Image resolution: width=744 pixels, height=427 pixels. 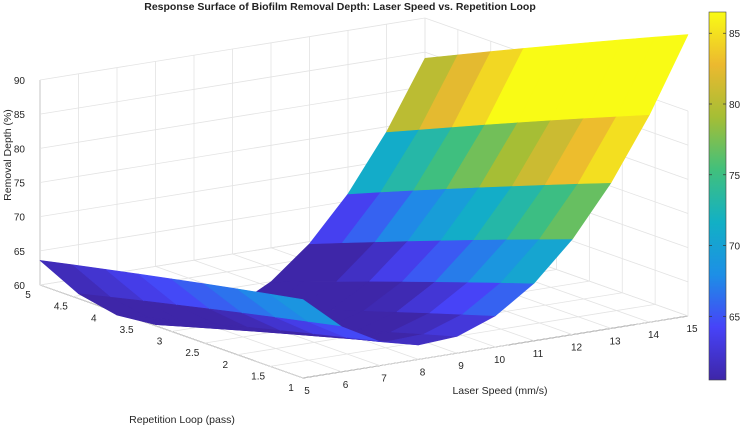 What do you see at coordinates (20, 218) in the screenshot?
I see `z-tick-label: 70` at bounding box center [20, 218].